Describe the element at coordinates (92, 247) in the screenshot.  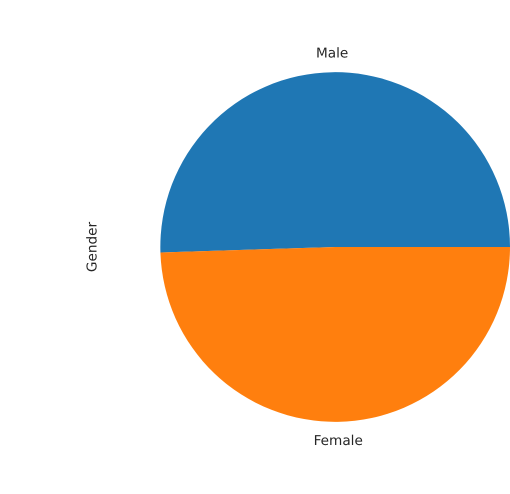
I see `text: Gender` at that location.